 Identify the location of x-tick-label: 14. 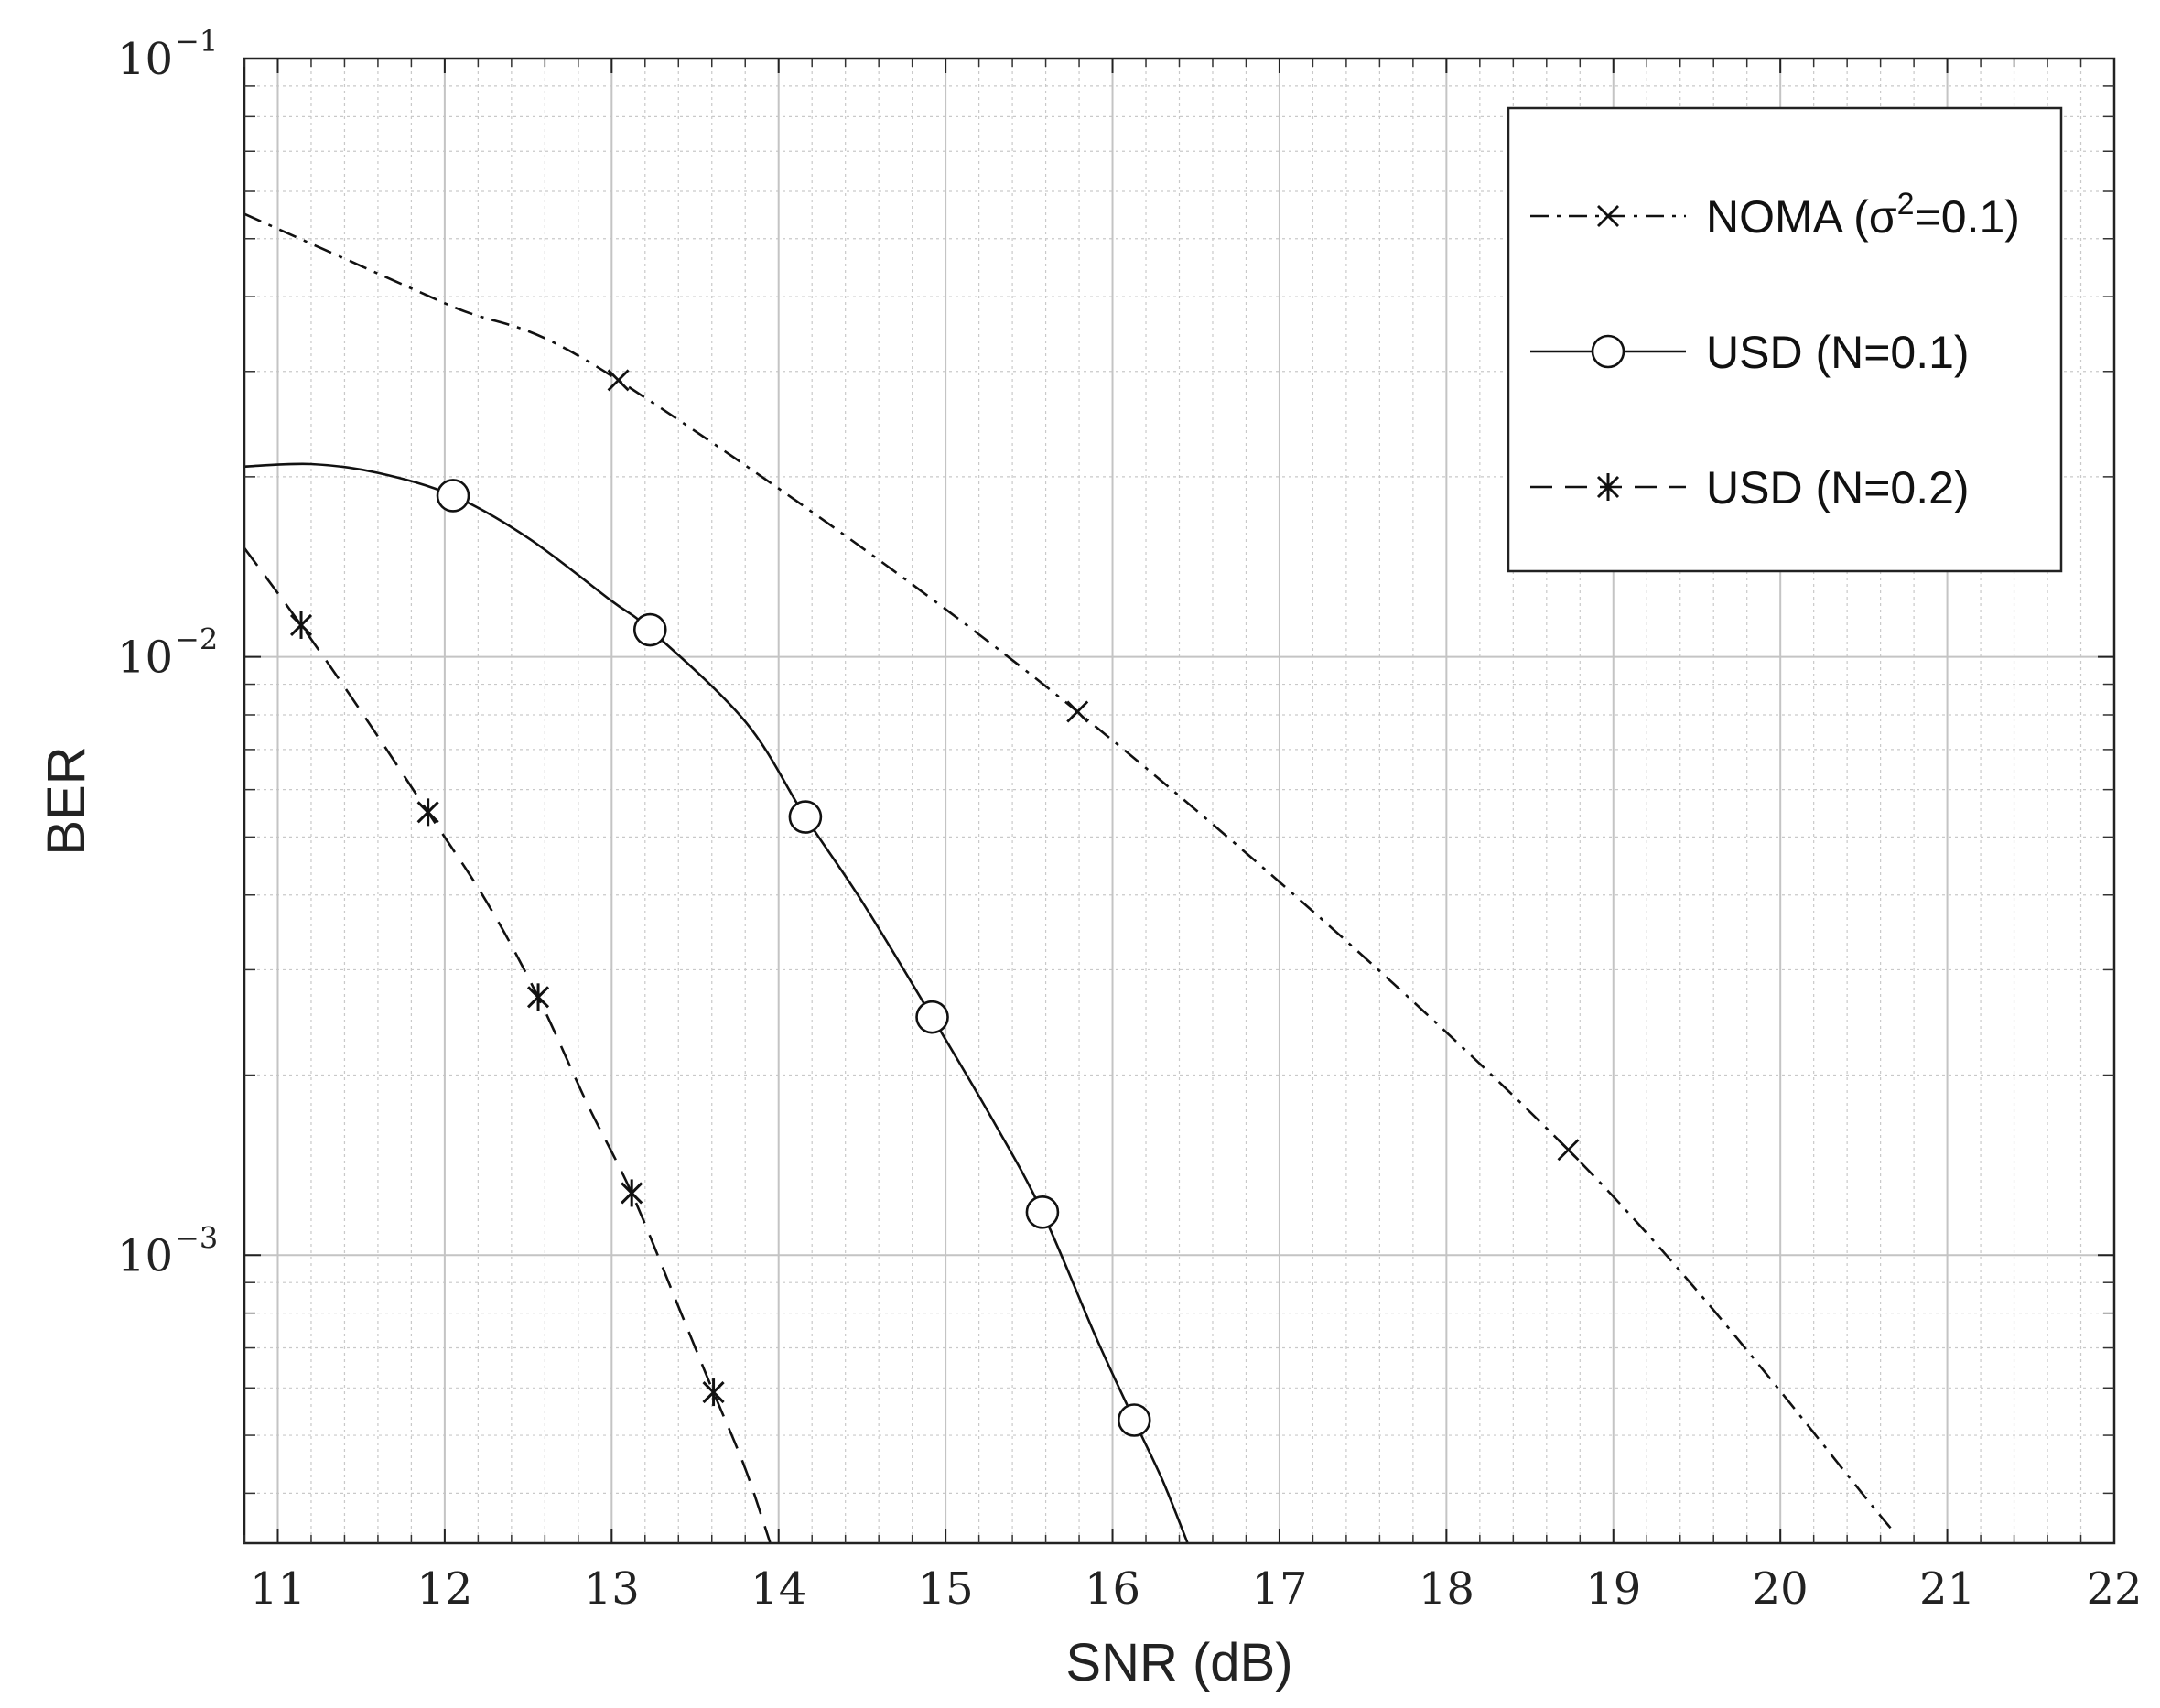
(778, 1589).